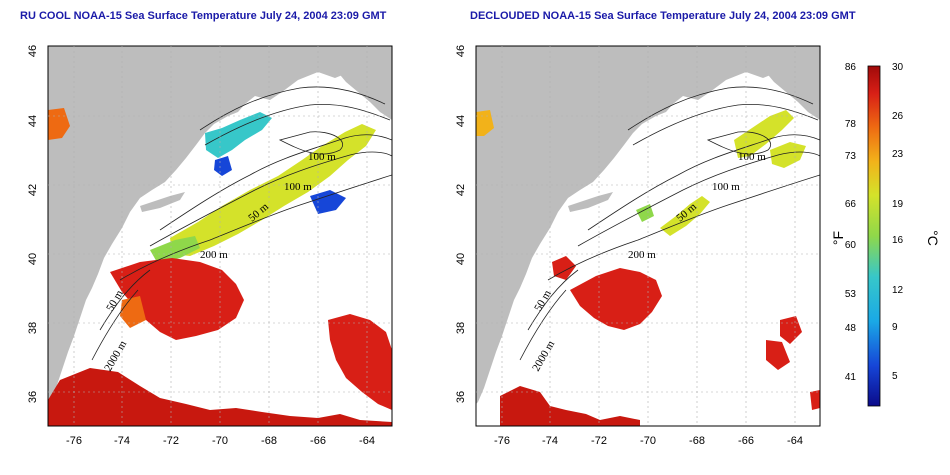  What do you see at coordinates (360, 362) in the screenshot?
I see `left-sst-red-east` at bounding box center [360, 362].